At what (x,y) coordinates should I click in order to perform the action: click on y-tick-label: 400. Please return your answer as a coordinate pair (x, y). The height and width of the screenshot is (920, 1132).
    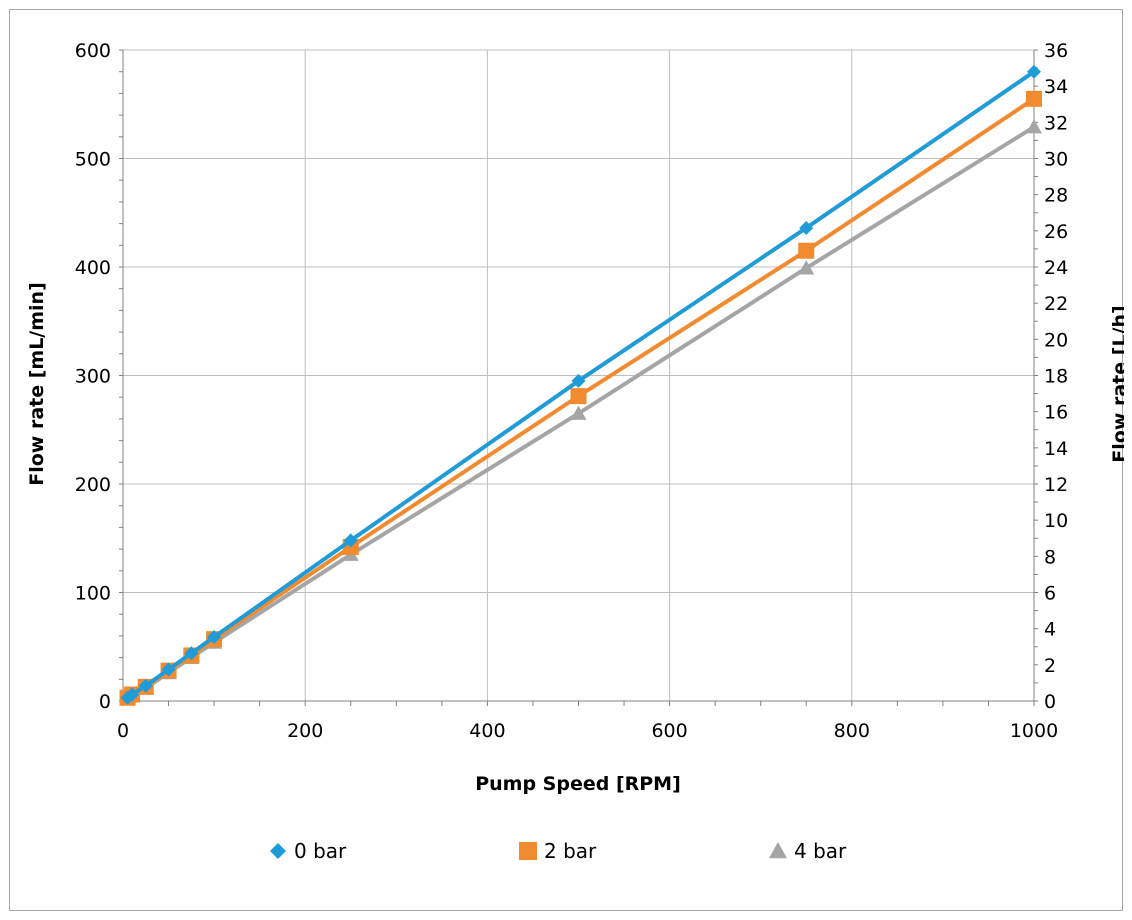
    Looking at the image, I should click on (93, 268).